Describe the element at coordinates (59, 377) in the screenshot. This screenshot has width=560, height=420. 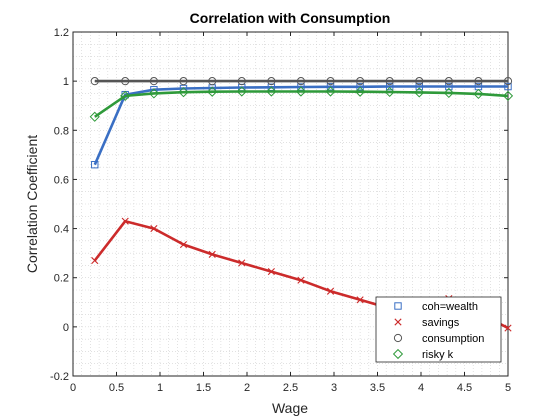
I see `y-tick-label: -0.2` at that location.